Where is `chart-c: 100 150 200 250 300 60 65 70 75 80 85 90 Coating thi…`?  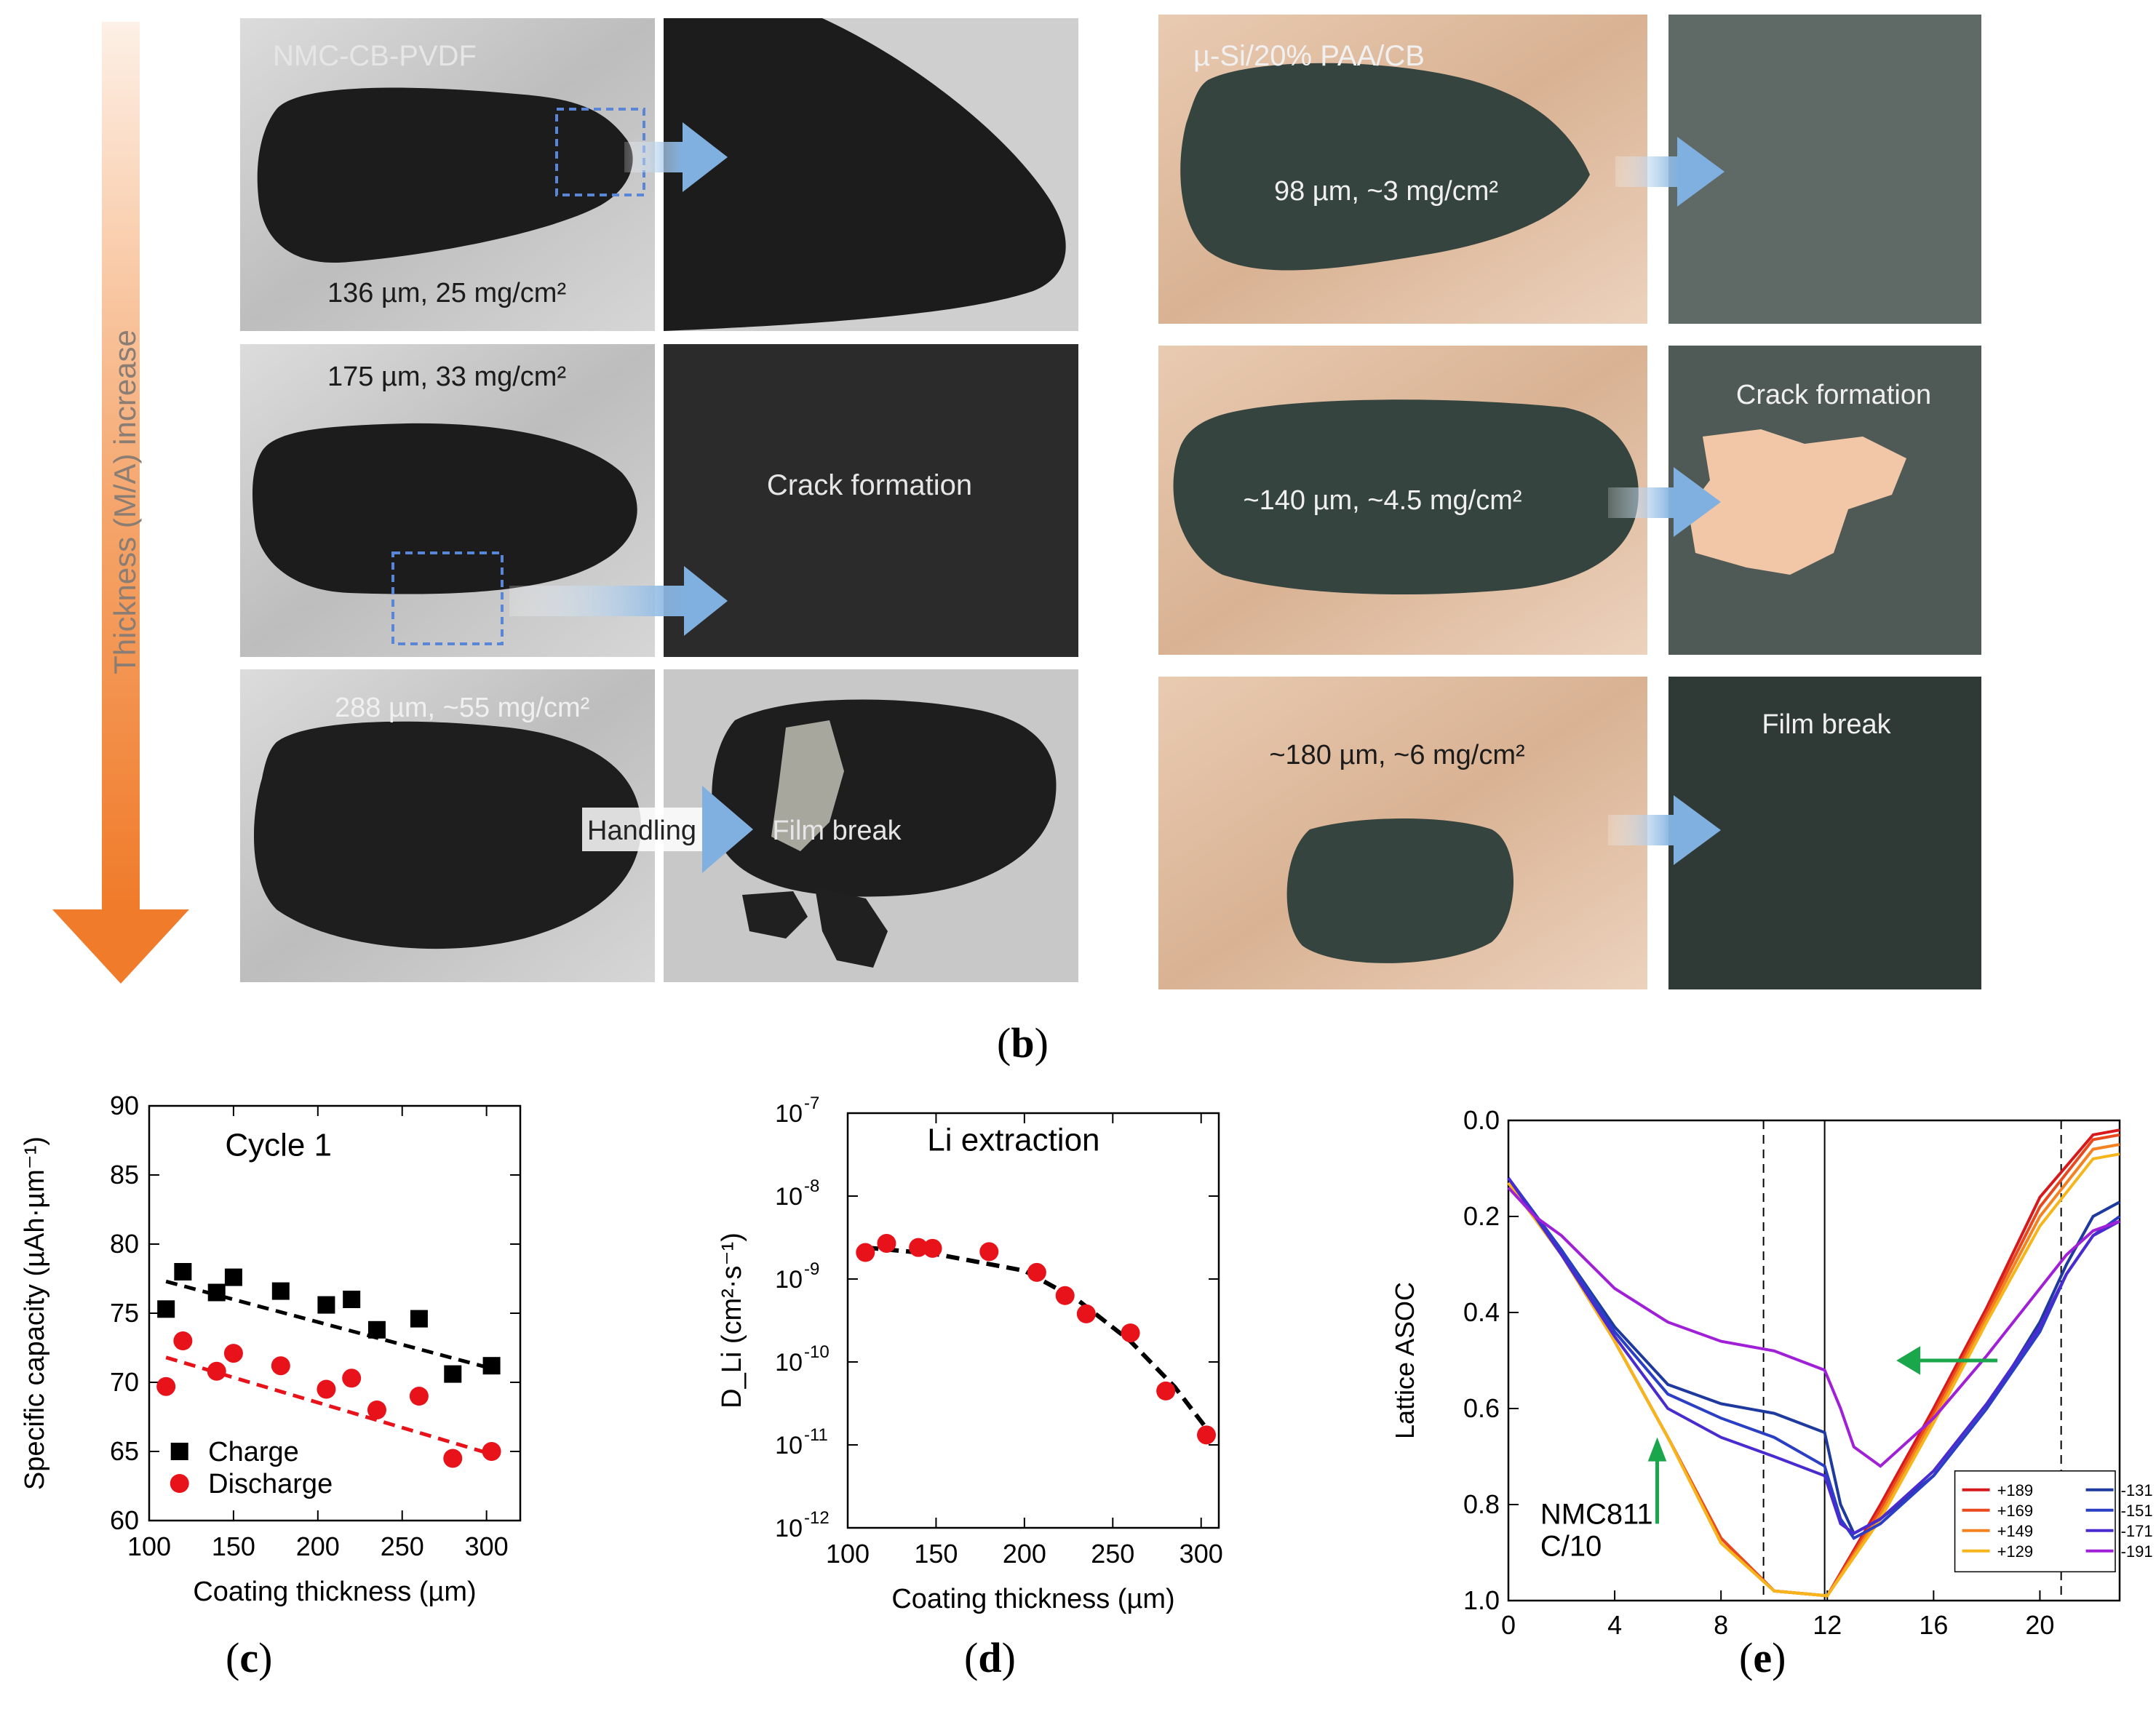 chart-c: 100 150 200 250 300 60 65 70 75 80 85 90 Coating thi… is located at coordinates (271, 1349).